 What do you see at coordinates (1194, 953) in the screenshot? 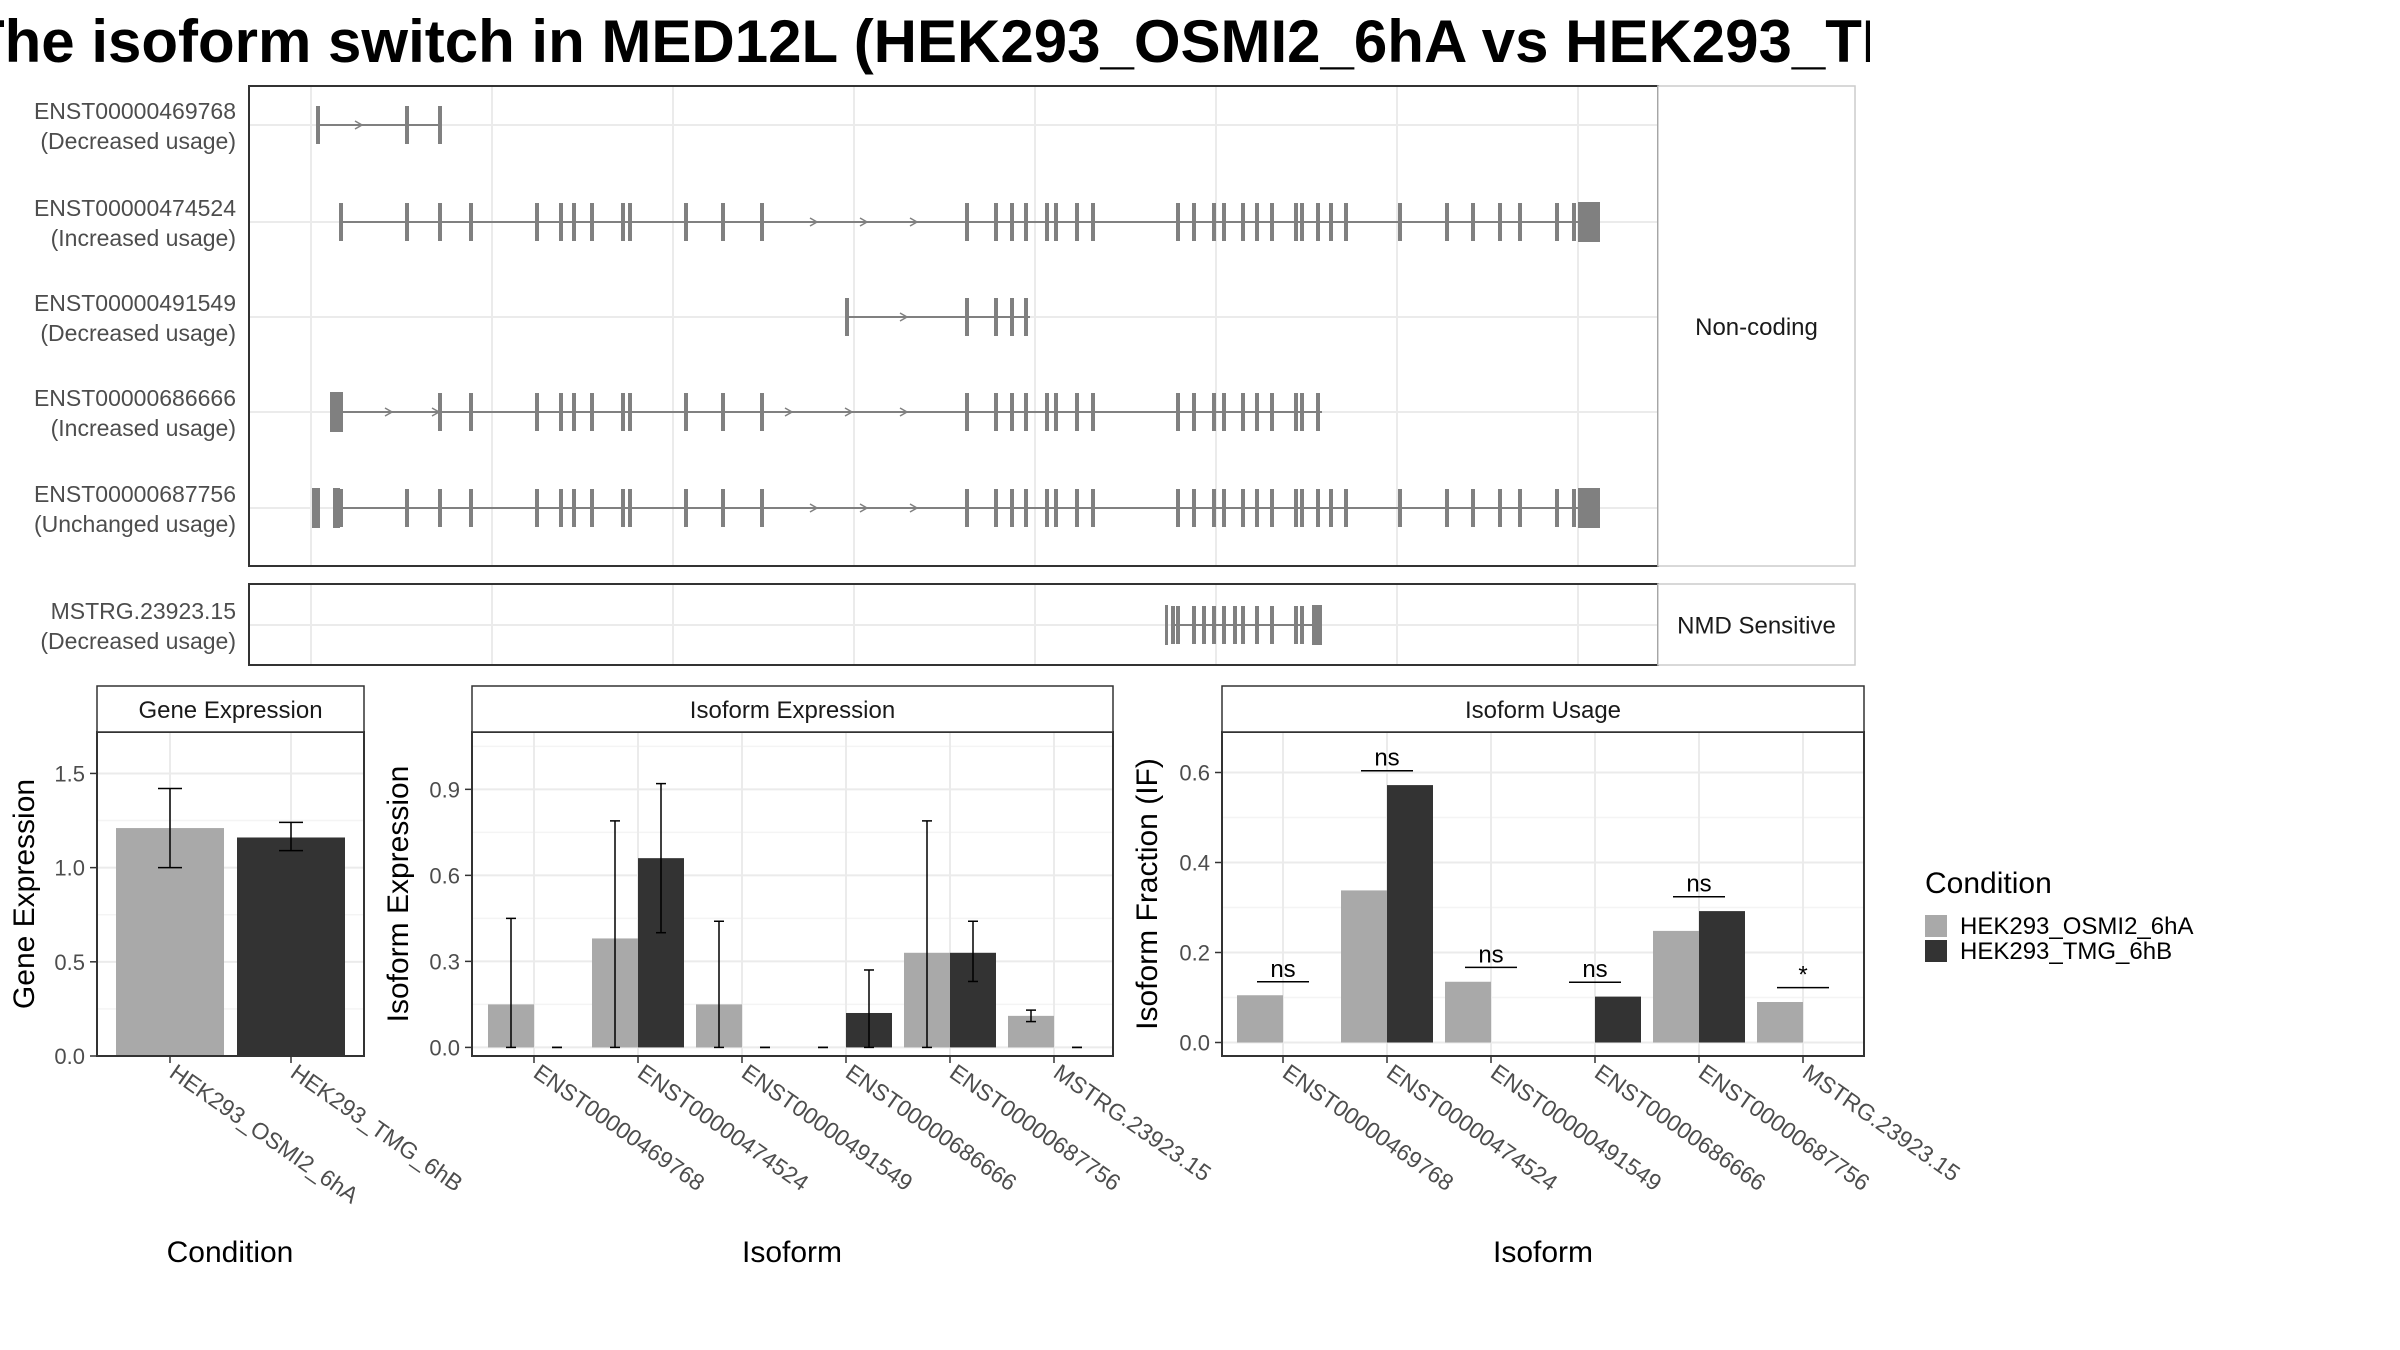
I see `y-tick-label: 0.2` at bounding box center [1194, 953].